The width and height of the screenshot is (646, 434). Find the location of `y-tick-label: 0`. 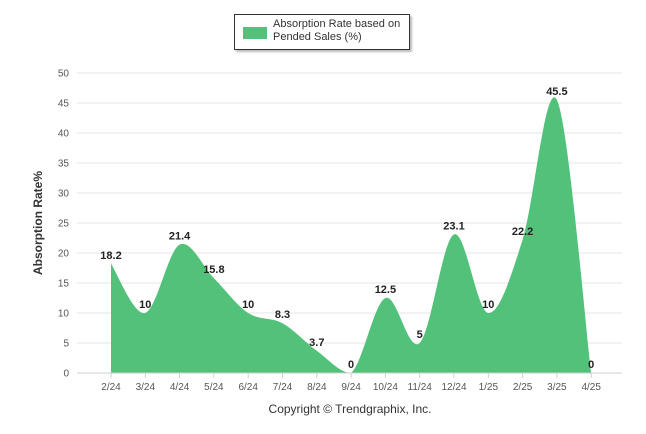

y-tick-label: 0 is located at coordinates (66, 374).